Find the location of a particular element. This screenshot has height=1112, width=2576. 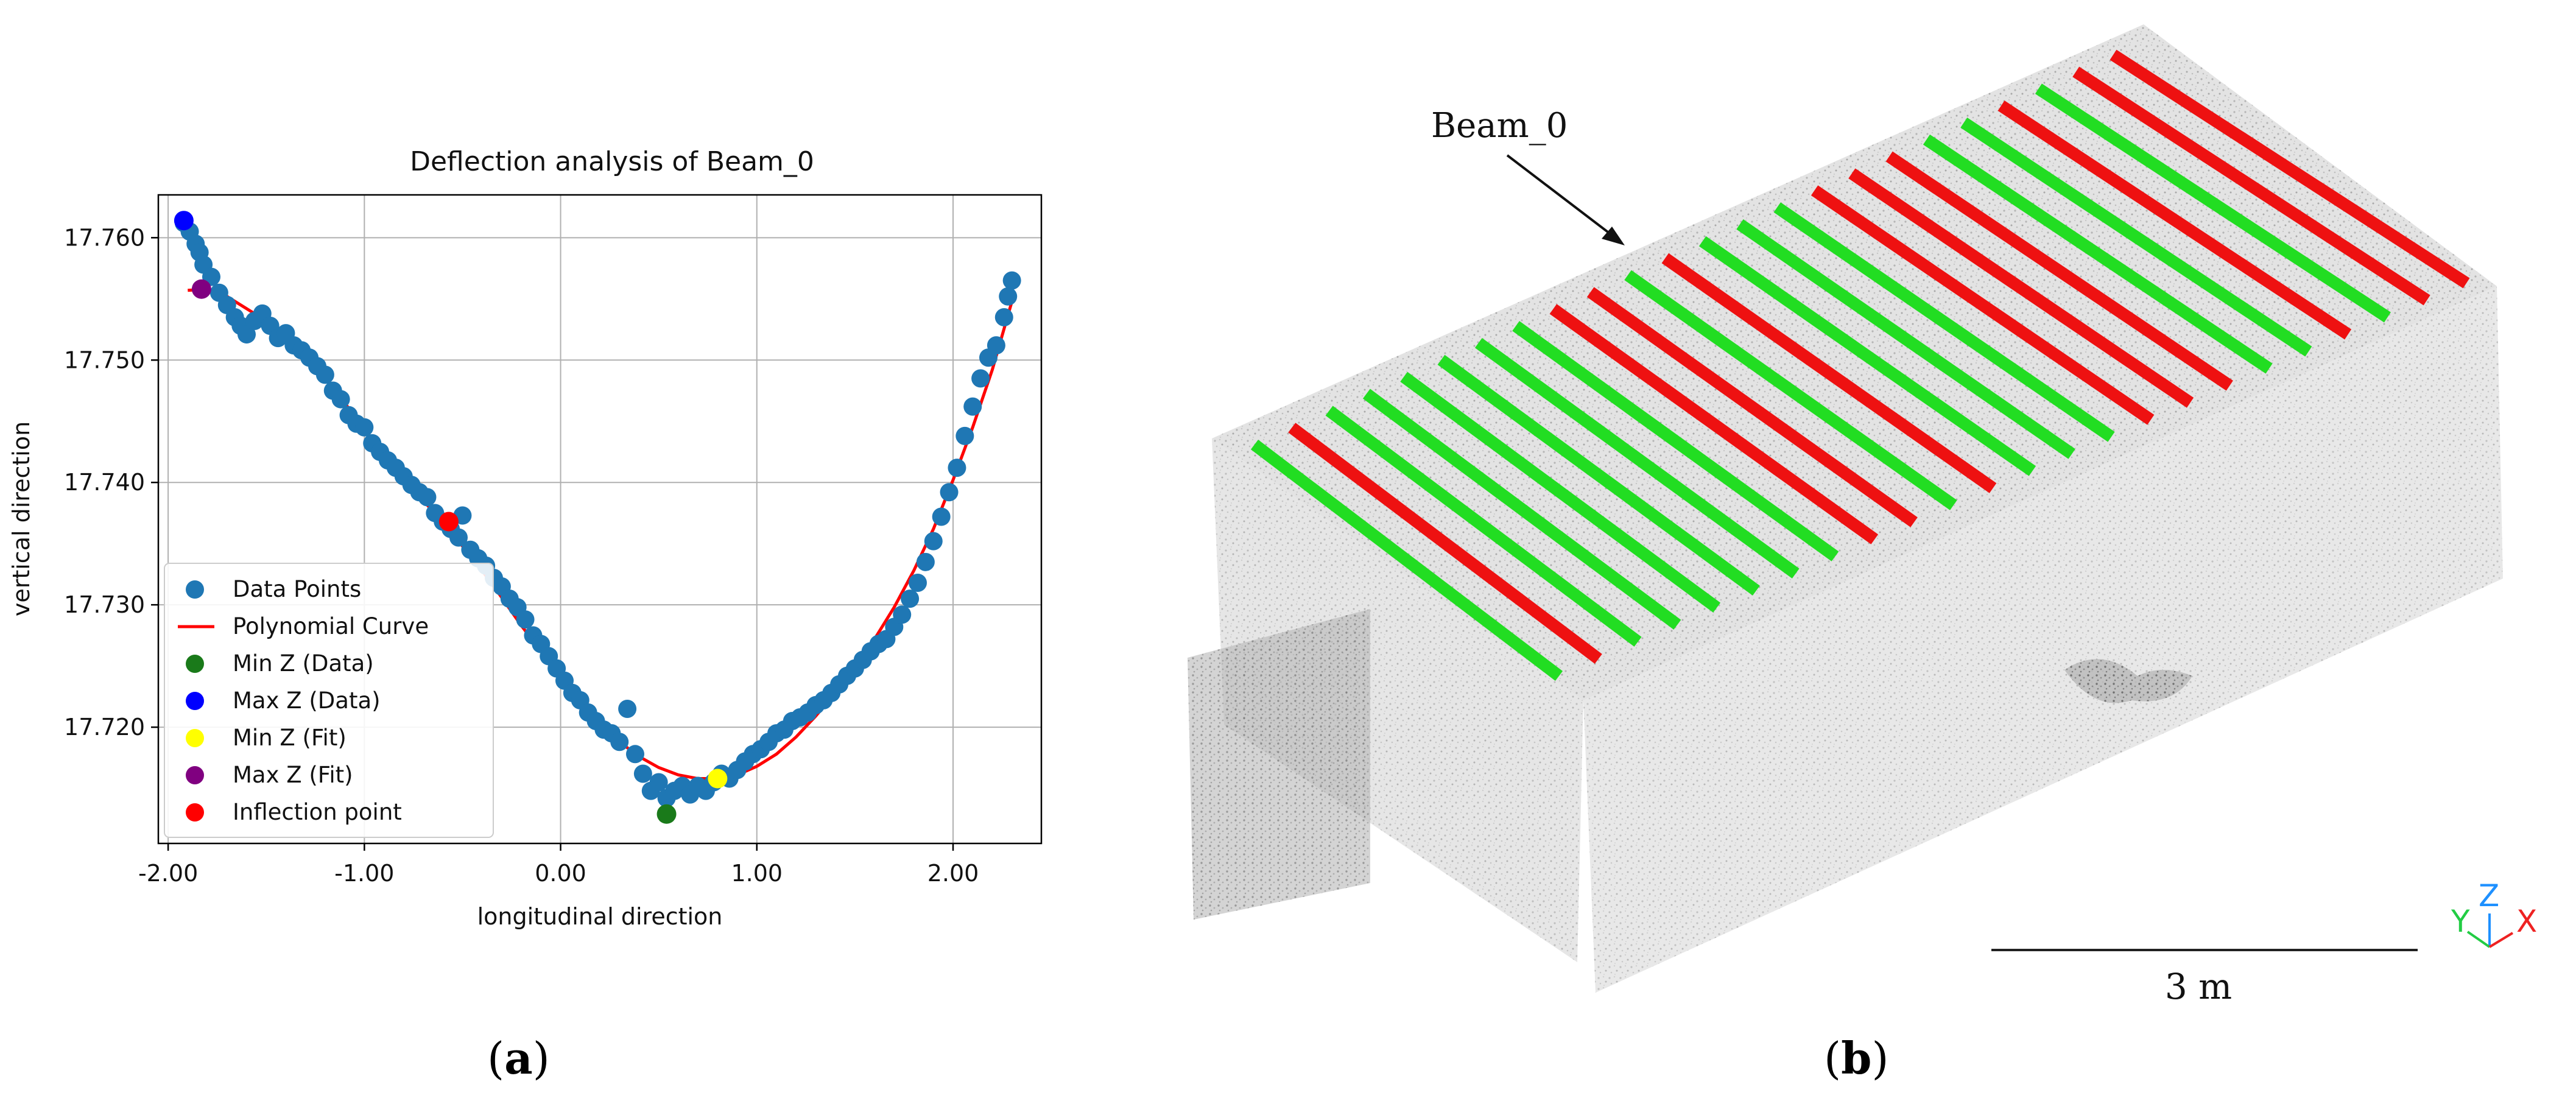

axis-triad: Y Z X is located at coordinates (2494, 913).